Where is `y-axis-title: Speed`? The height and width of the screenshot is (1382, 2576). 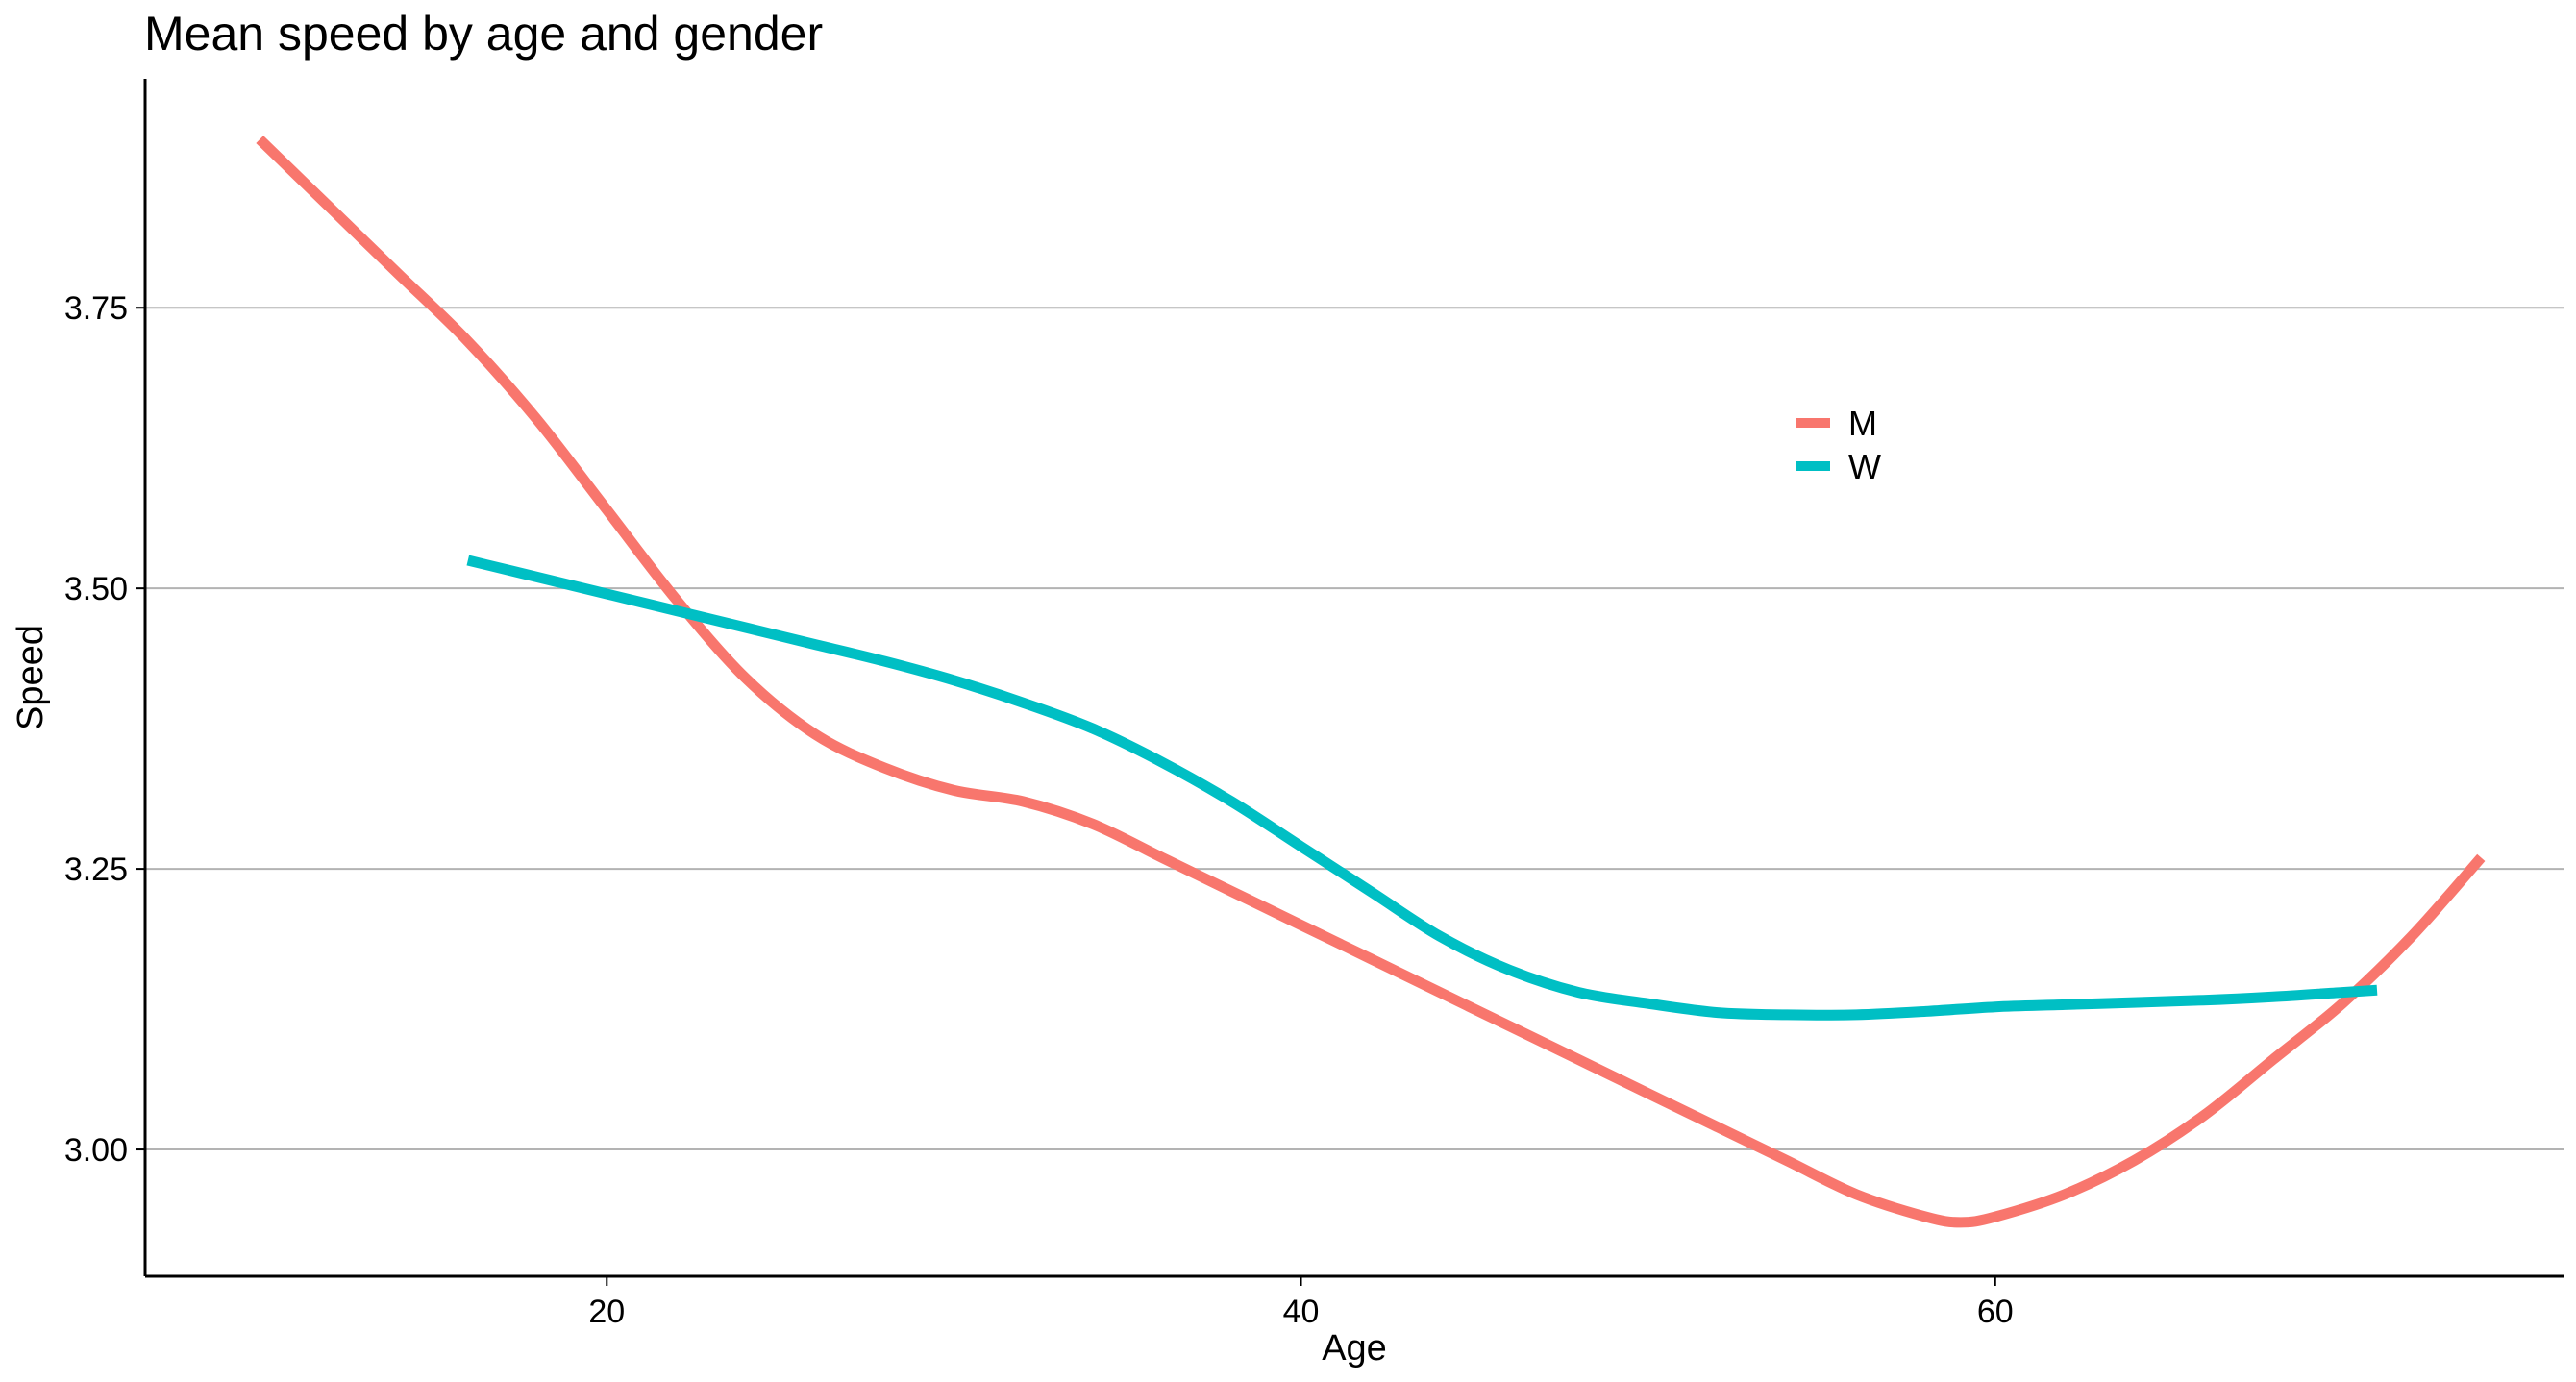
y-axis-title: Speed is located at coordinates (31, 677).